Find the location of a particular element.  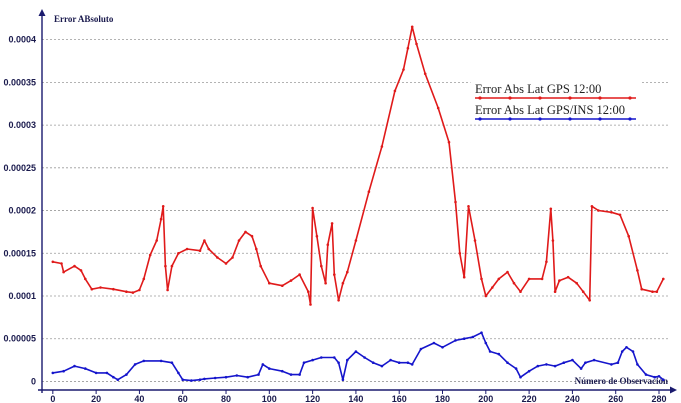

x-tick-label: 280 is located at coordinates (658, 398).